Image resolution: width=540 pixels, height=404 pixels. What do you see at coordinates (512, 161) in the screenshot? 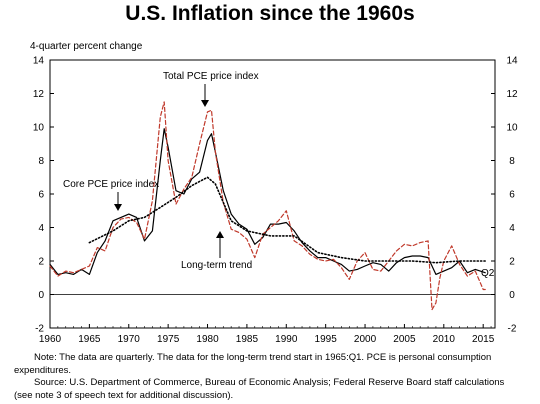
I see `y-tick-label-right: 8` at bounding box center [512, 161].